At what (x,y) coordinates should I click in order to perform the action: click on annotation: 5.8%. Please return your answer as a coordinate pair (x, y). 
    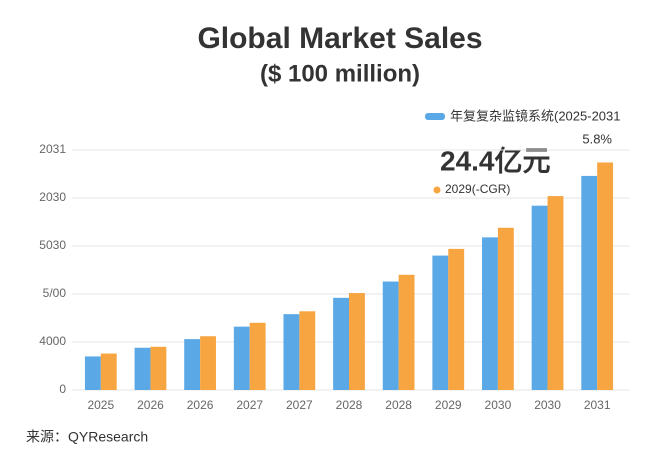
    Looking at the image, I should click on (597, 138).